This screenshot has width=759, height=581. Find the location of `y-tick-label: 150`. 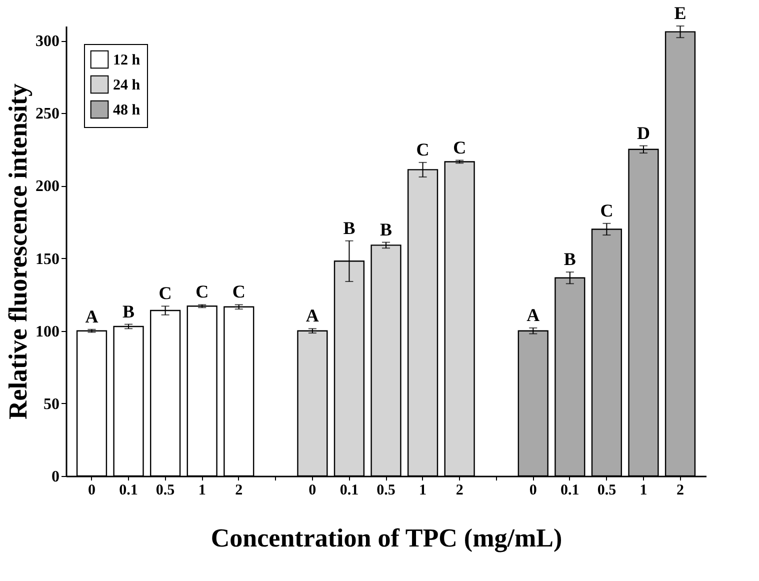

y-tick-label: 150 is located at coordinates (48, 259).